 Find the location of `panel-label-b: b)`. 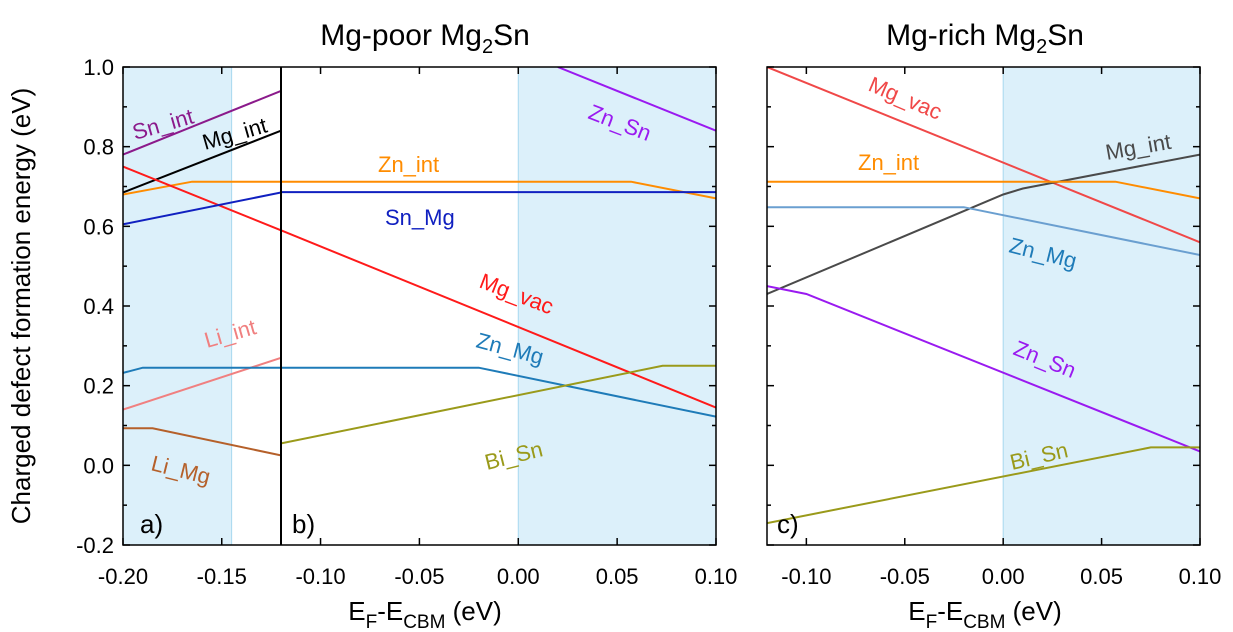

panel-label-b: b) is located at coordinates (303, 524).